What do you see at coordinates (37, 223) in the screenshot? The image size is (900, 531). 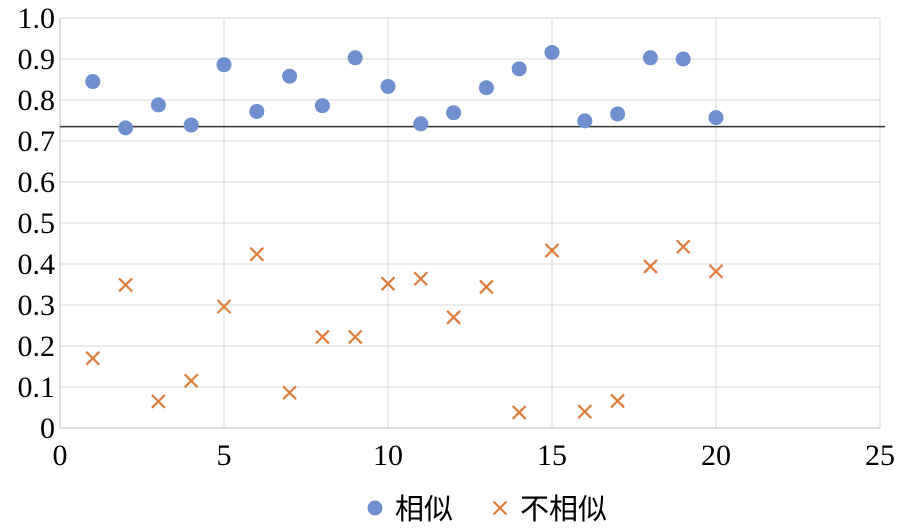 I see `y-tick-label: 0.5` at bounding box center [37, 223].